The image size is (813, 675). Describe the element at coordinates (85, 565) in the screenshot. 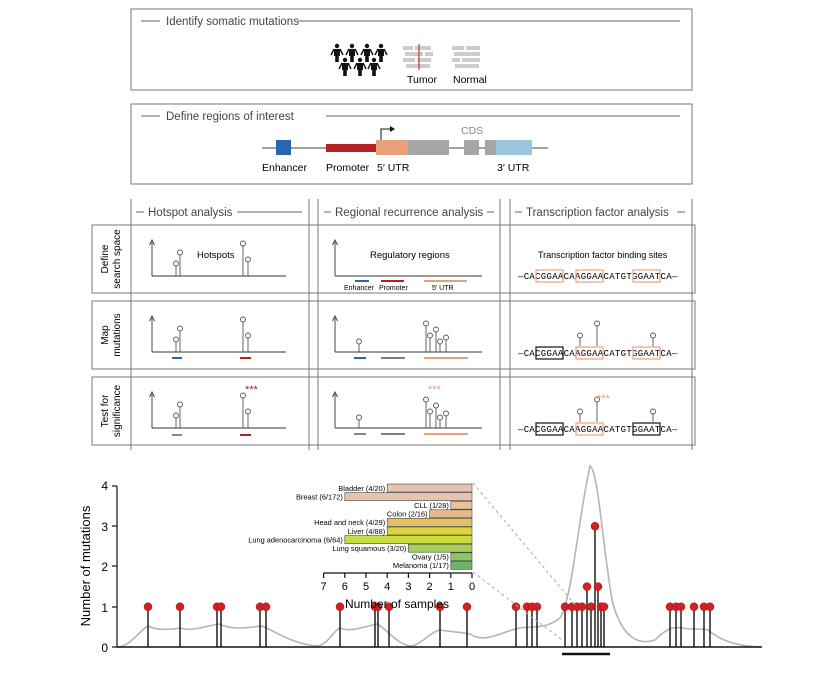

I see `y-axis-title: Number of mutations` at that location.